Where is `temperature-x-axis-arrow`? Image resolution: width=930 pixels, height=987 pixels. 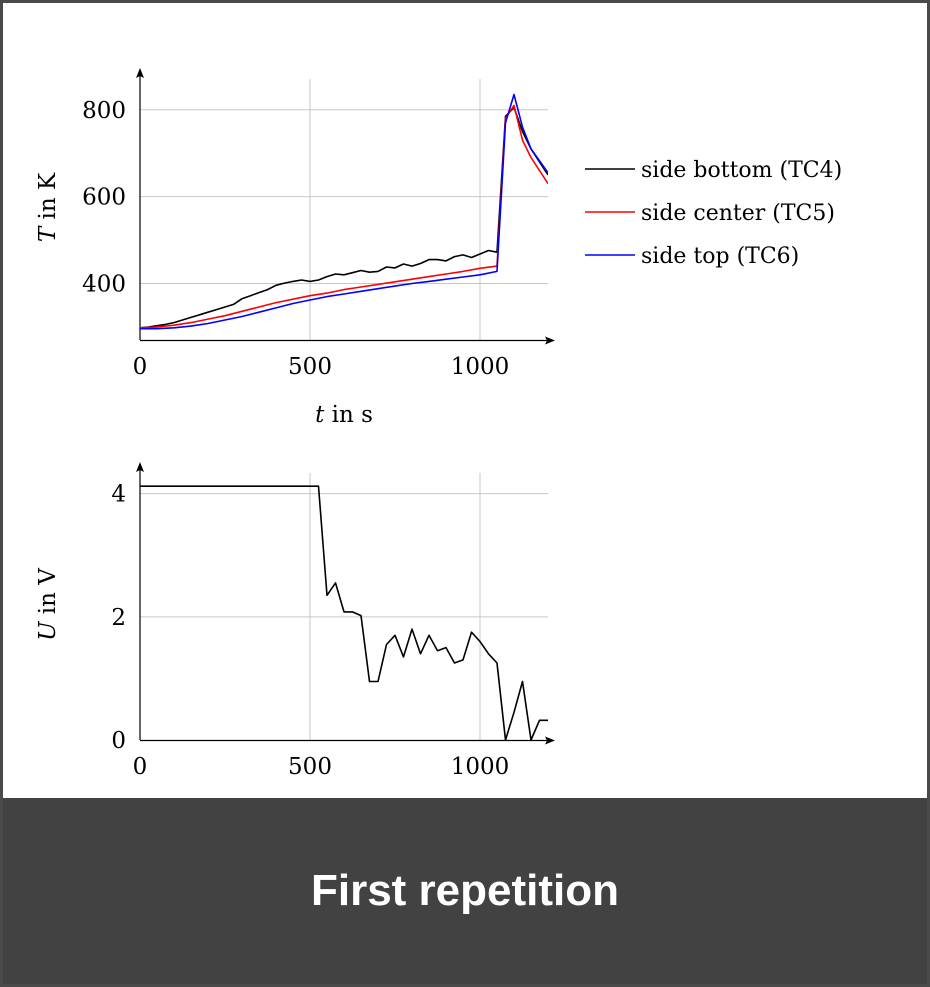
temperature-x-axis-arrow is located at coordinates (550, 340).